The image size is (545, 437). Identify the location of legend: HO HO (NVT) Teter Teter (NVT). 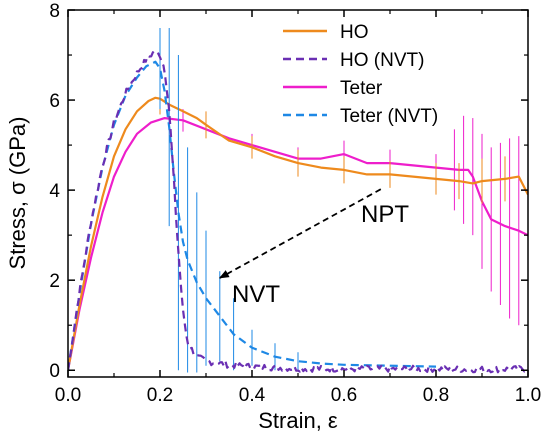
(360, 74).